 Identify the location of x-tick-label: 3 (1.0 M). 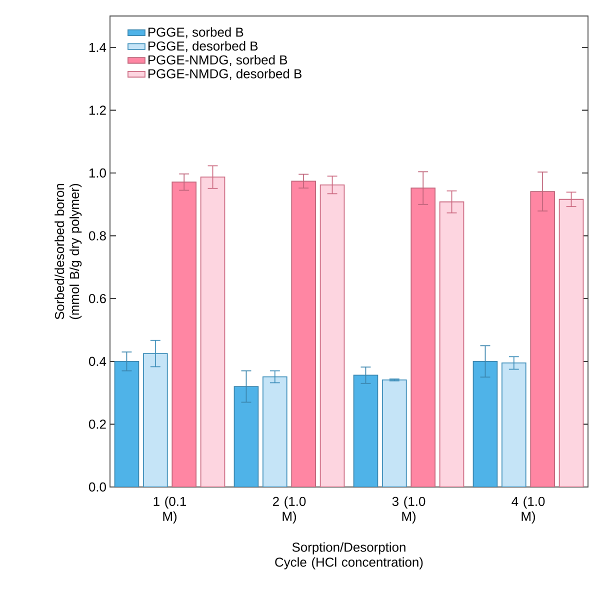
(409, 510).